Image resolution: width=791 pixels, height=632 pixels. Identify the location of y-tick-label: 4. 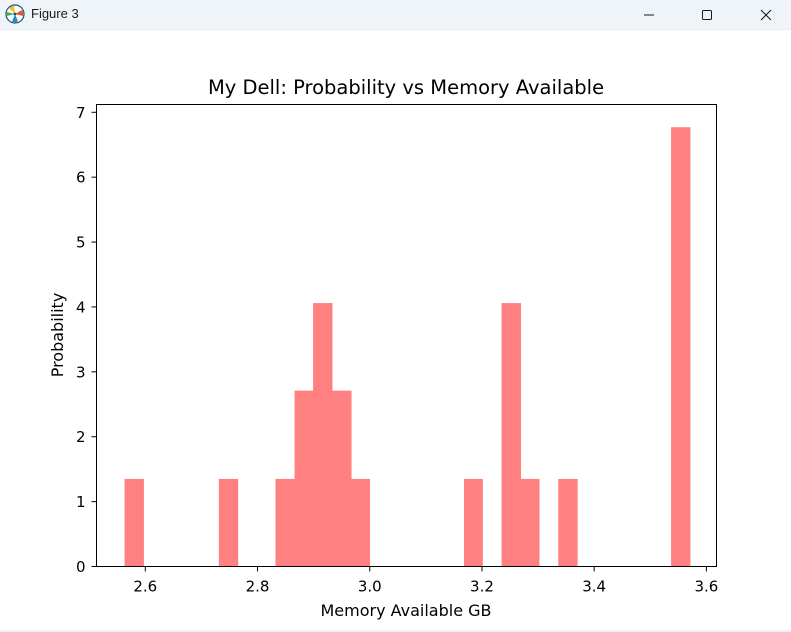
(81, 307).